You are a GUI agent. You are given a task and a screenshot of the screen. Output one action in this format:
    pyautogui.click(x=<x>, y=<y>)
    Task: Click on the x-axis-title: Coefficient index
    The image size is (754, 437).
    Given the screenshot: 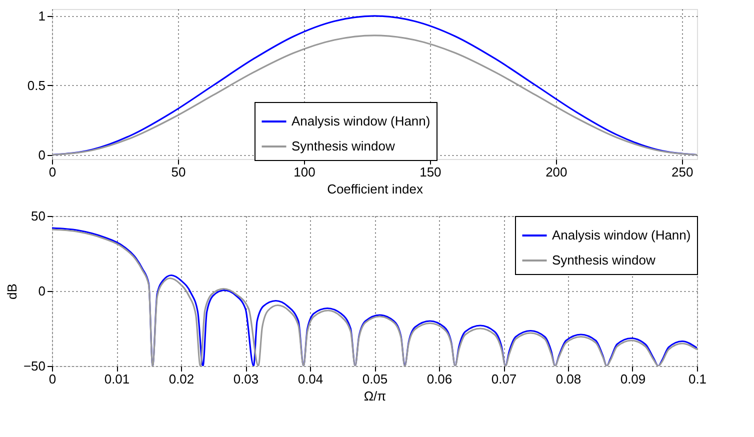 What is the action you would take?
    pyautogui.click(x=375, y=189)
    